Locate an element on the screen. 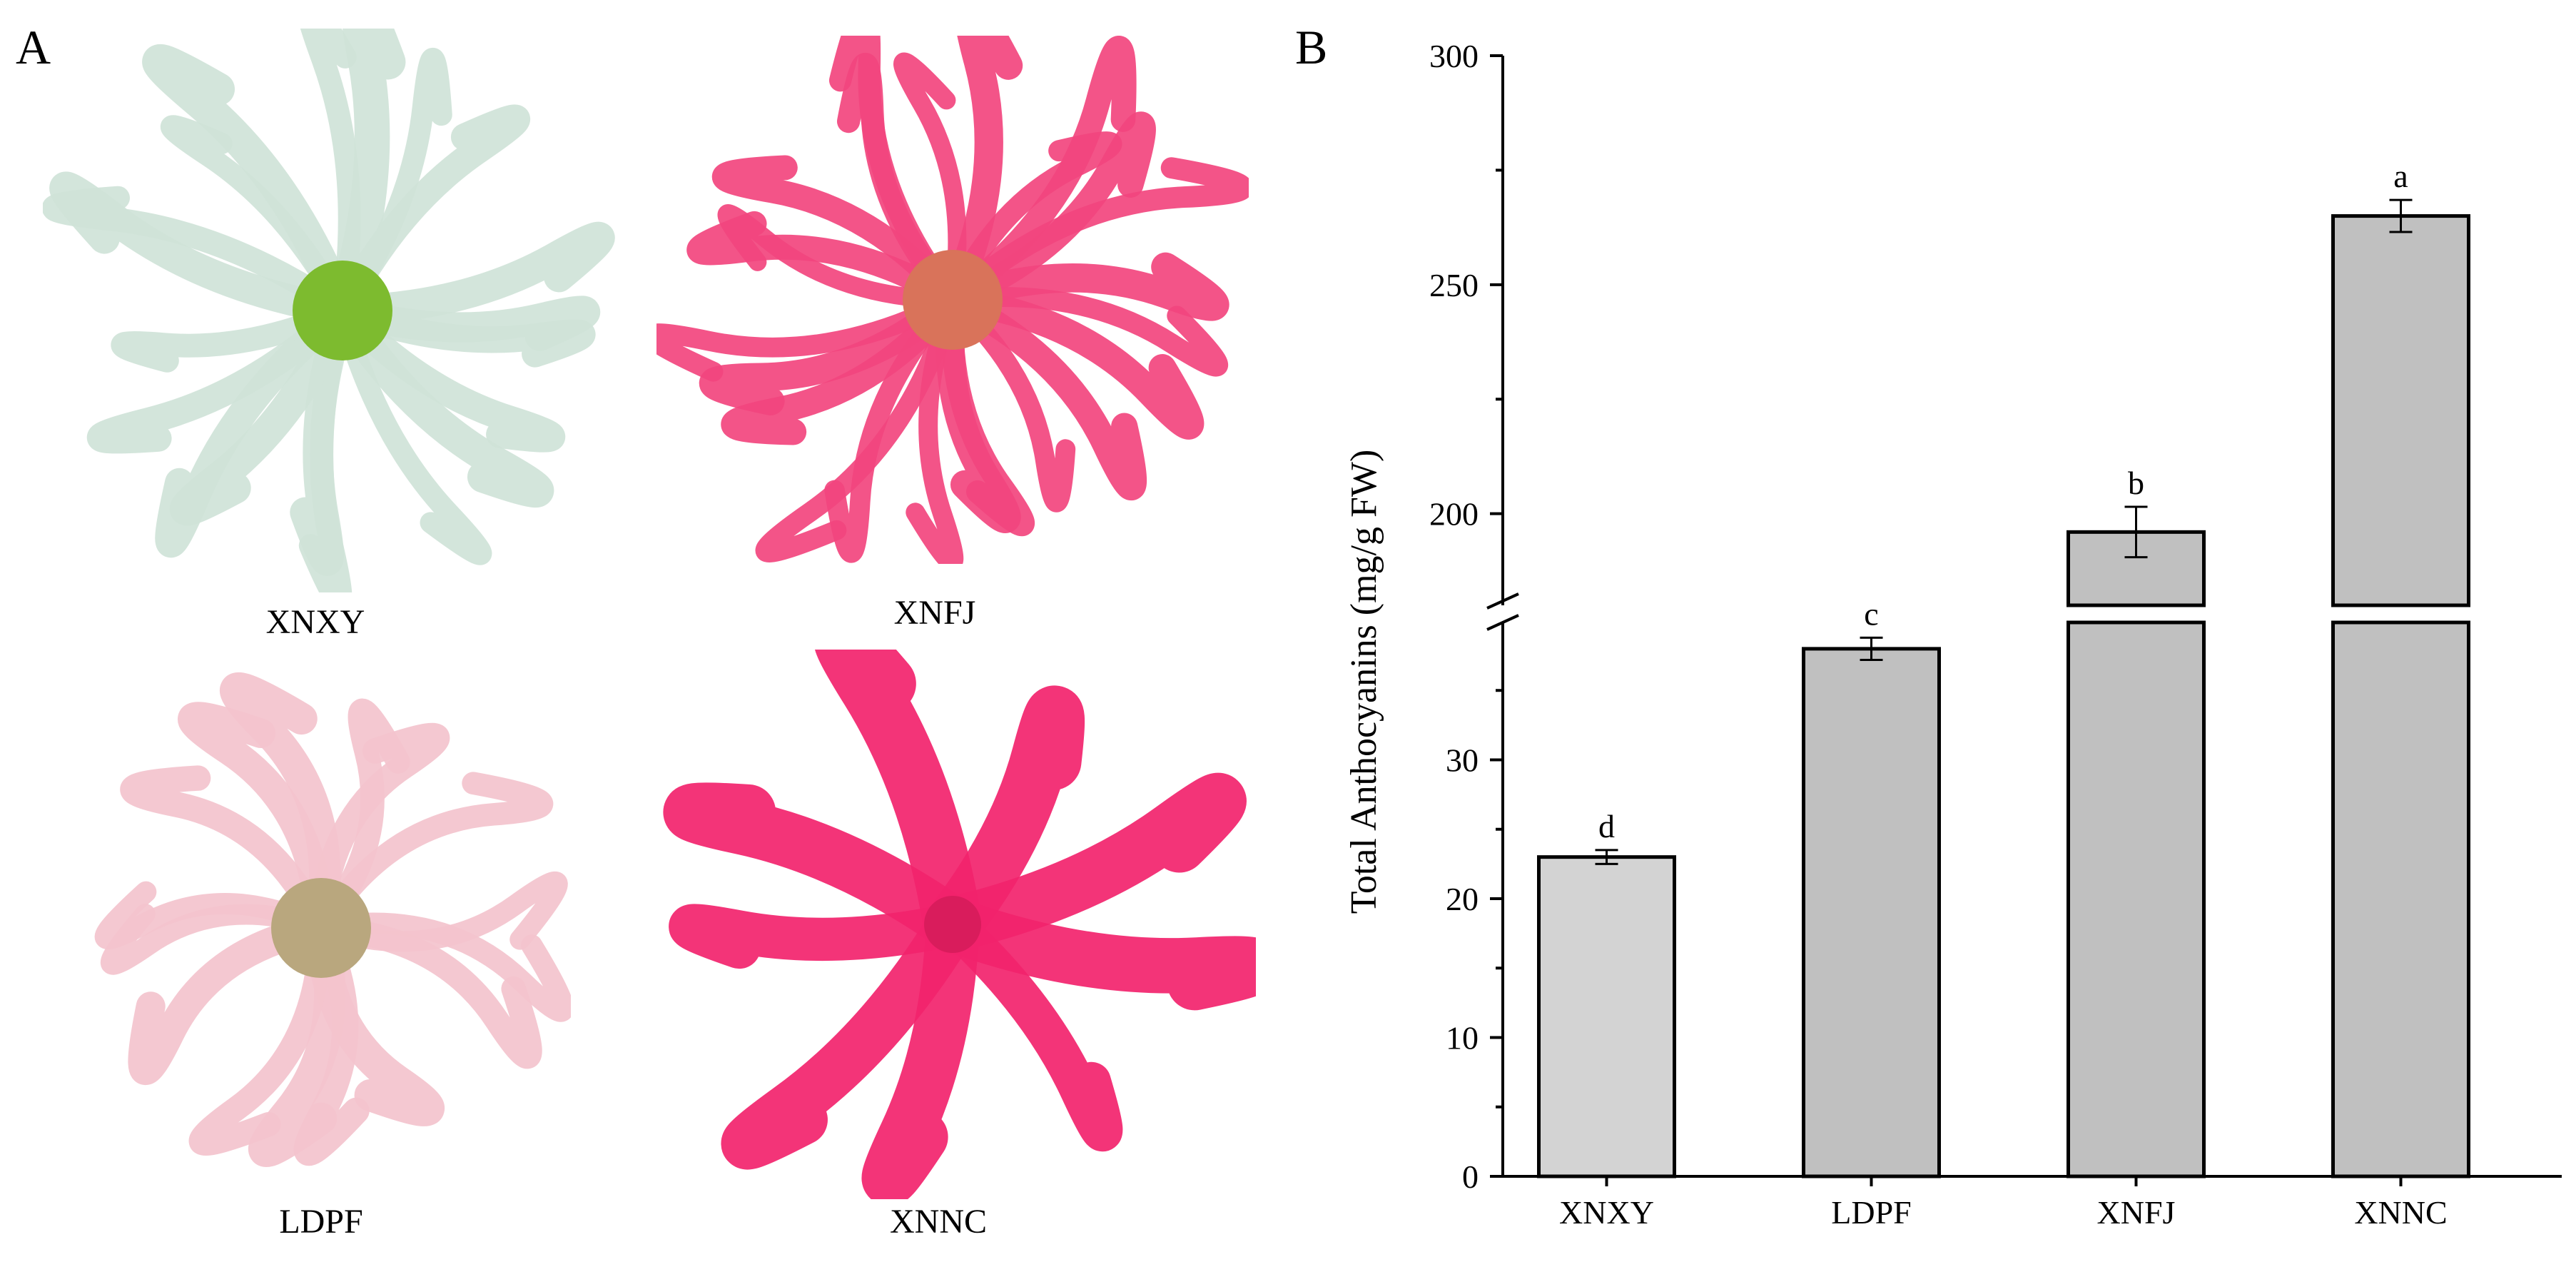 The image size is (2576, 1262). bar-xnxy is located at coordinates (1606, 1016).